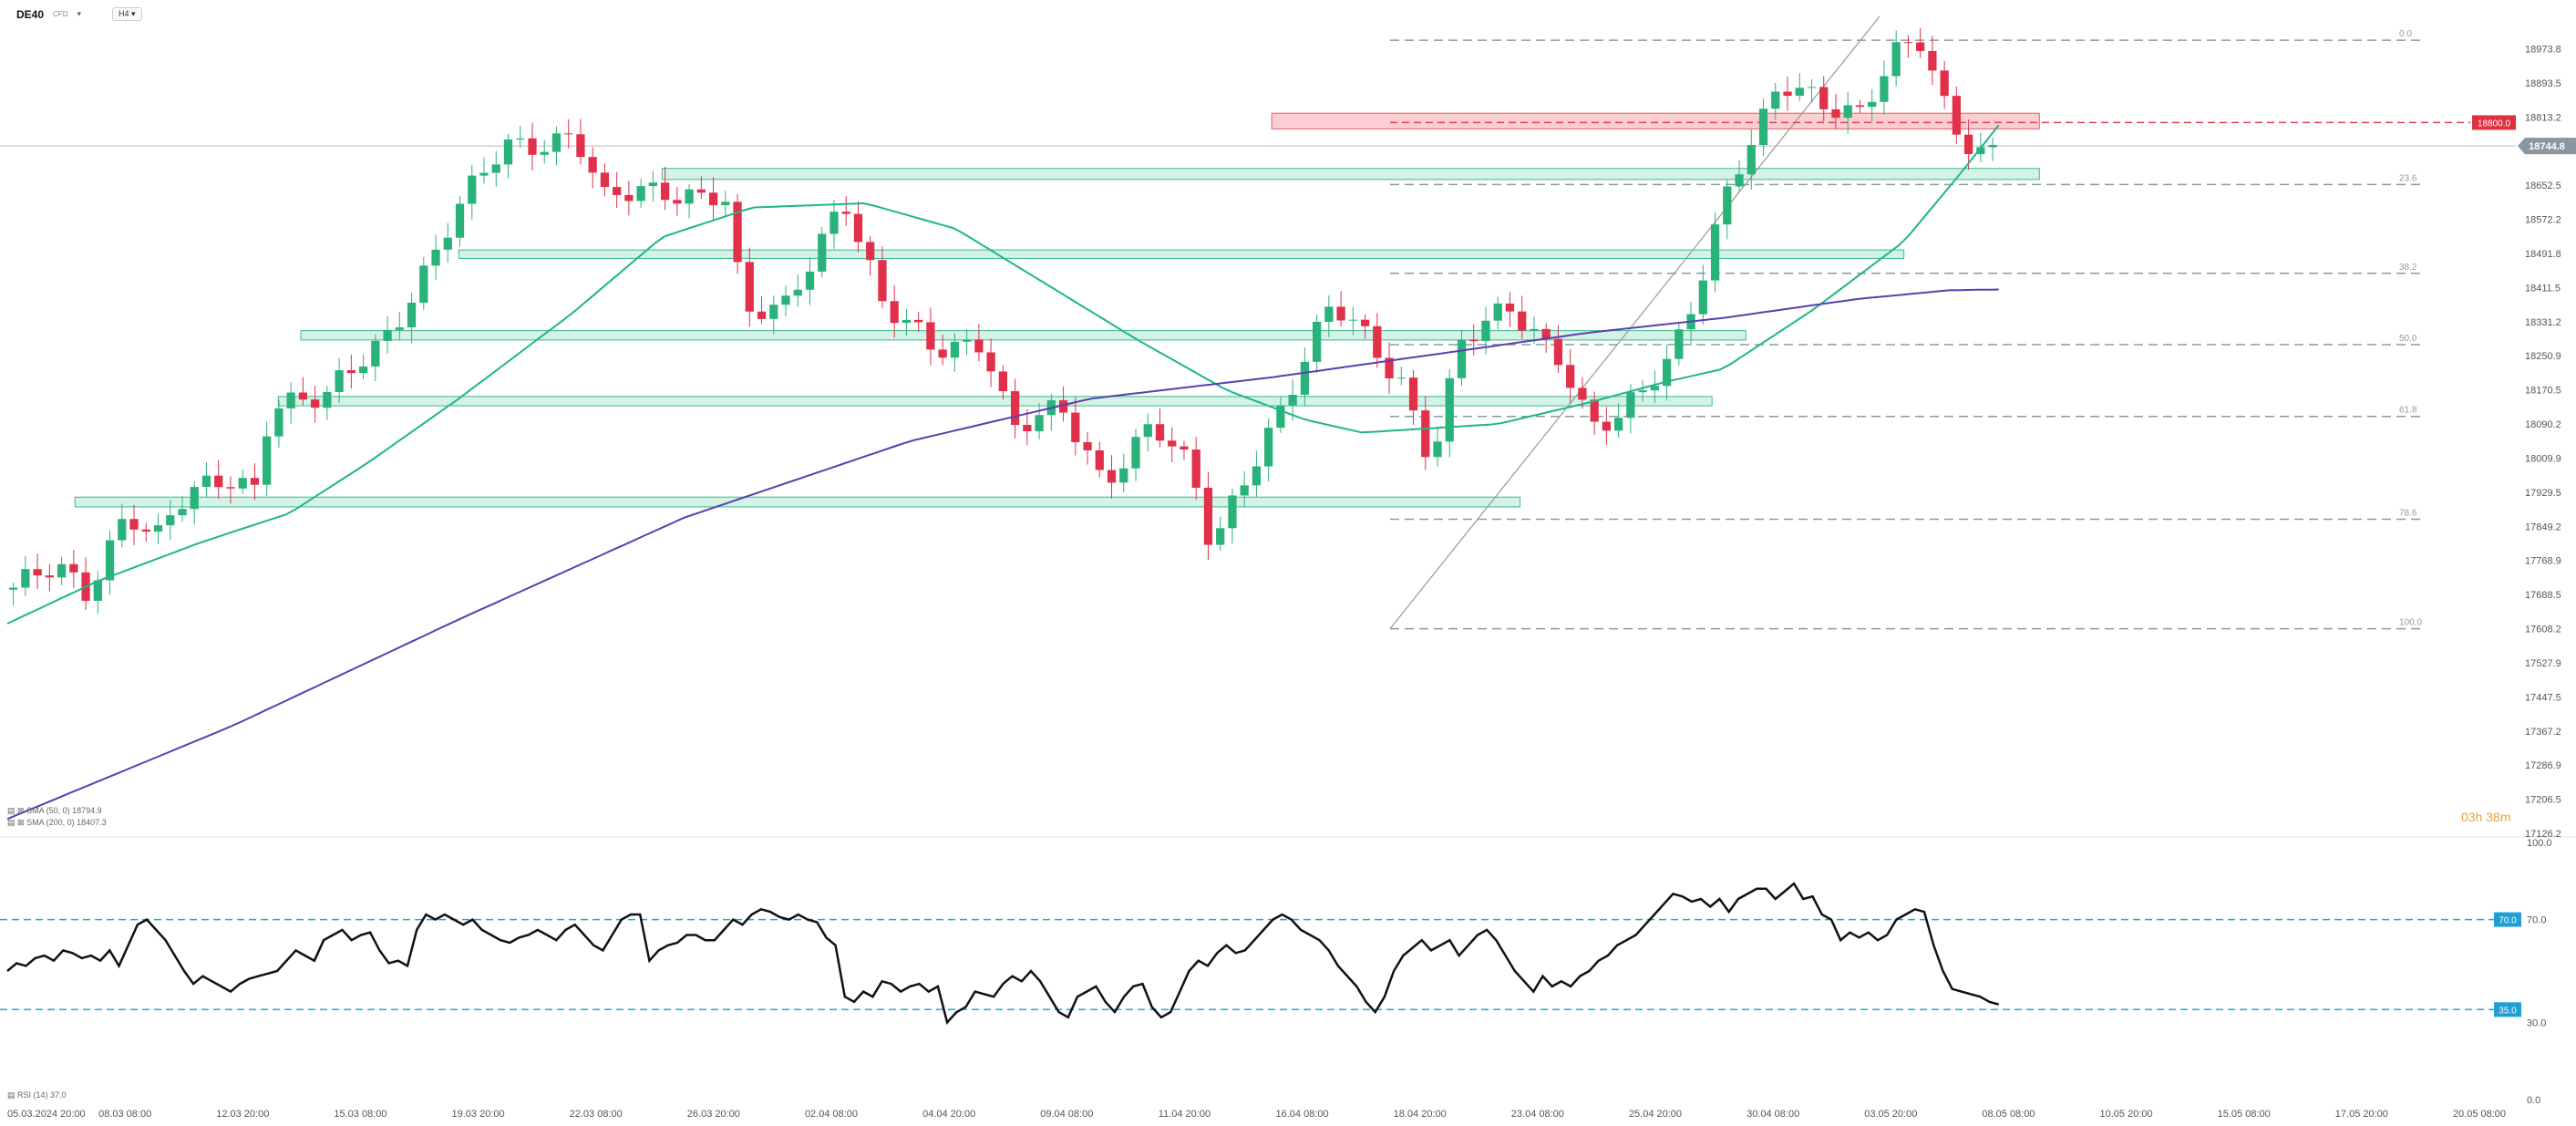 The image size is (2576, 1126). I want to click on indicator-settings-icon: ▤, so click(11, 1095).